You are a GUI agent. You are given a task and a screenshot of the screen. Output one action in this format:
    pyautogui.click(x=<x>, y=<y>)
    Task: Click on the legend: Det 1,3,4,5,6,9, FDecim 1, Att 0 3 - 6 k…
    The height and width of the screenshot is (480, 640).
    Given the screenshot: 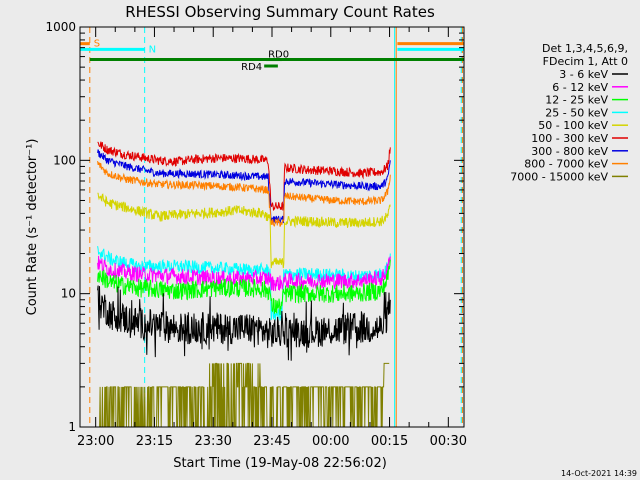 What is the action you would take?
    pyautogui.click(x=569, y=112)
    